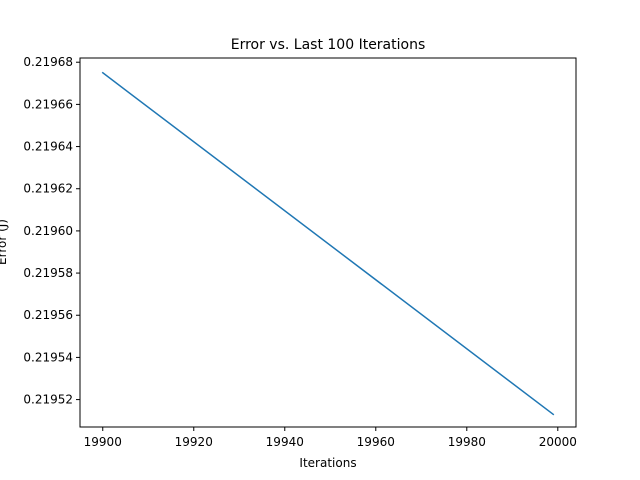 The width and height of the screenshot is (640, 480). What do you see at coordinates (376, 442) in the screenshot?
I see `x-tick-label: 19960` at bounding box center [376, 442].